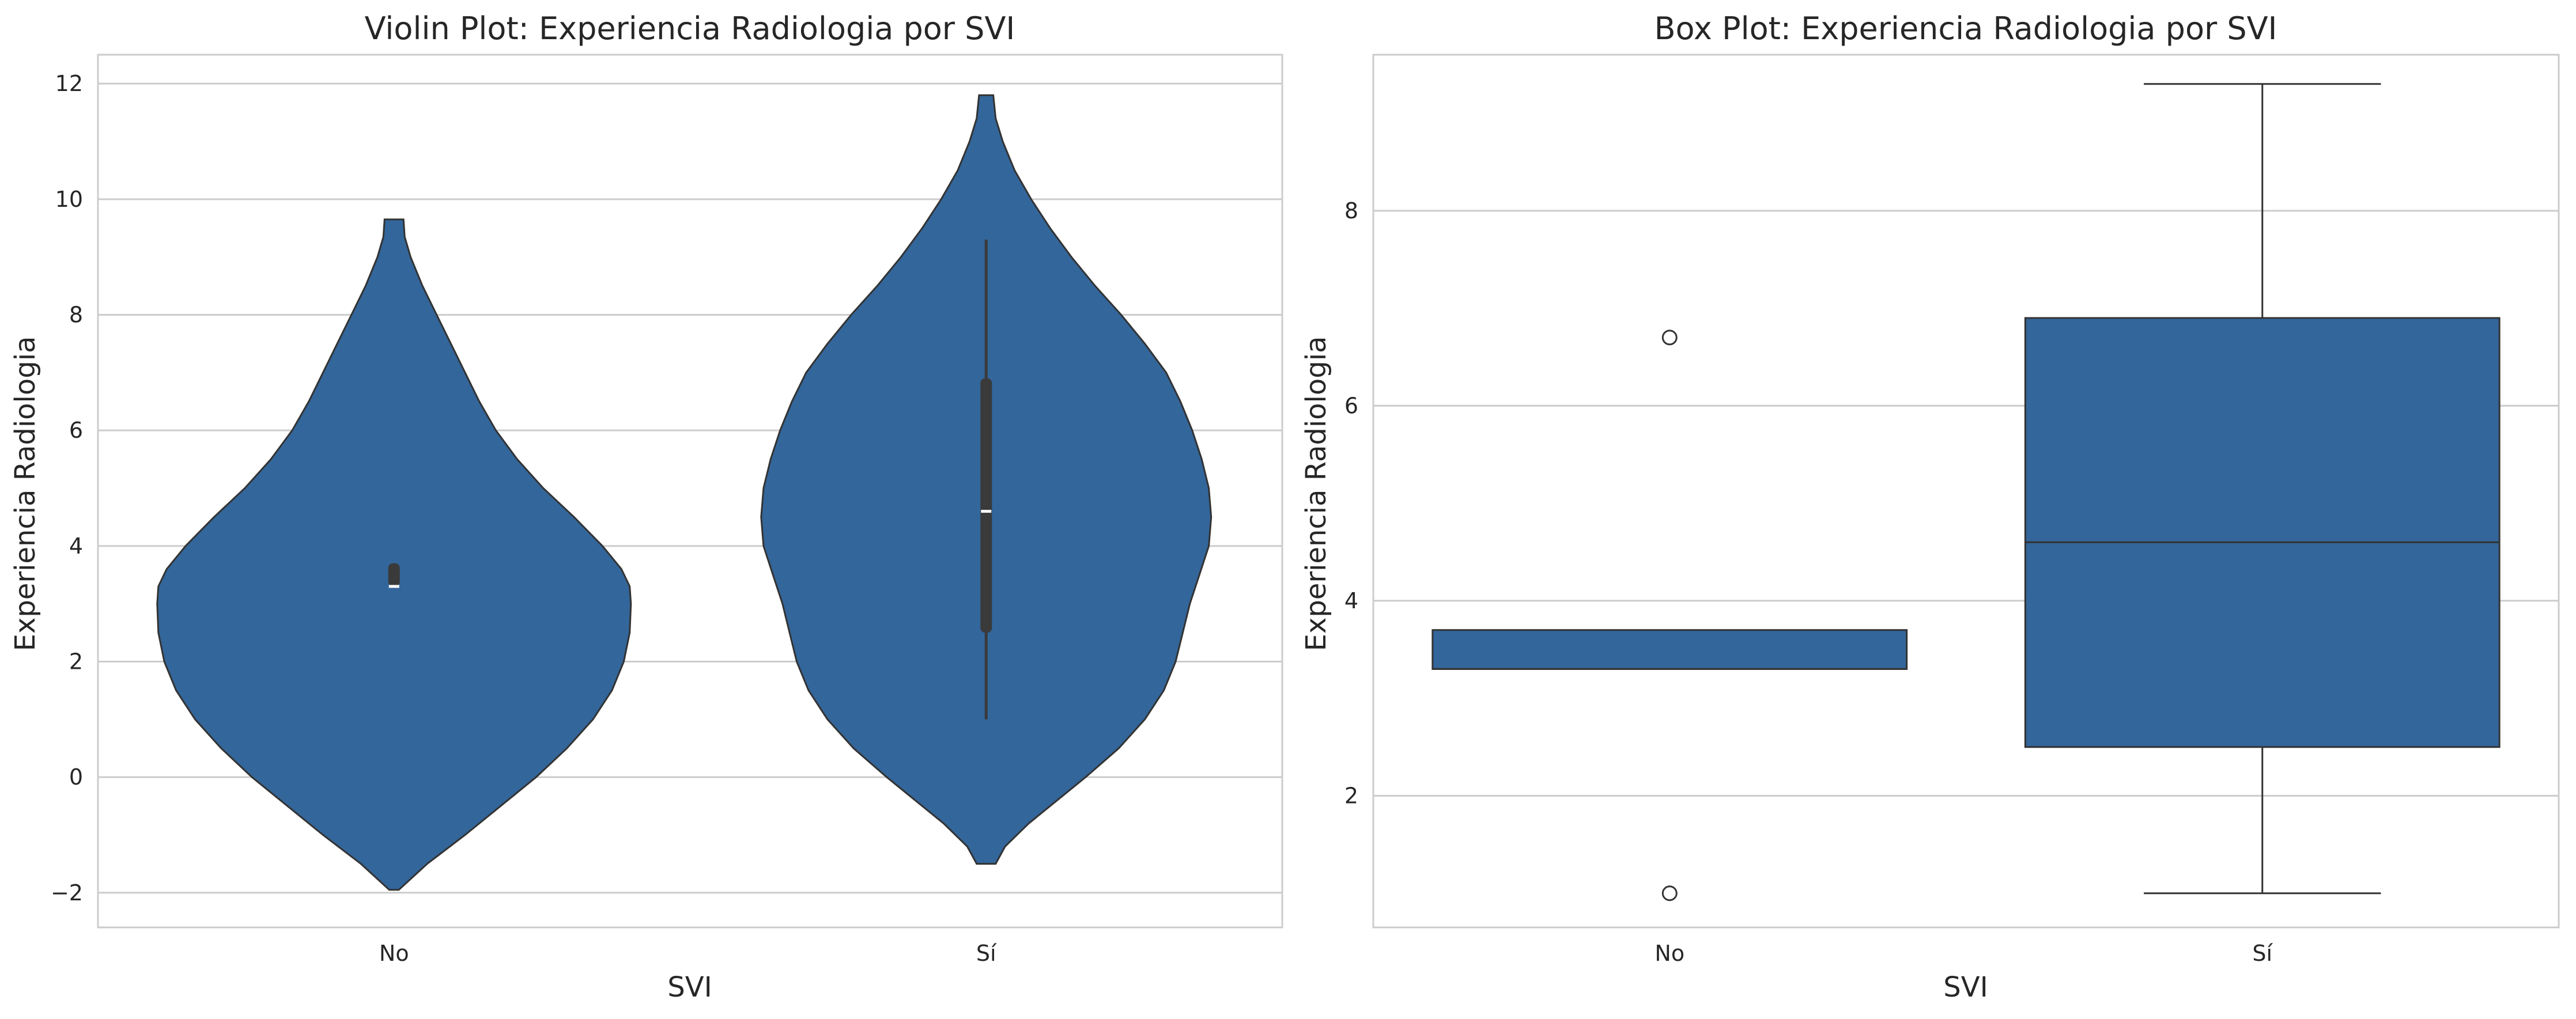 This screenshot has width=2576, height=1019. What do you see at coordinates (986, 953) in the screenshot?
I see `violin-x-tick-label: Sí` at bounding box center [986, 953].